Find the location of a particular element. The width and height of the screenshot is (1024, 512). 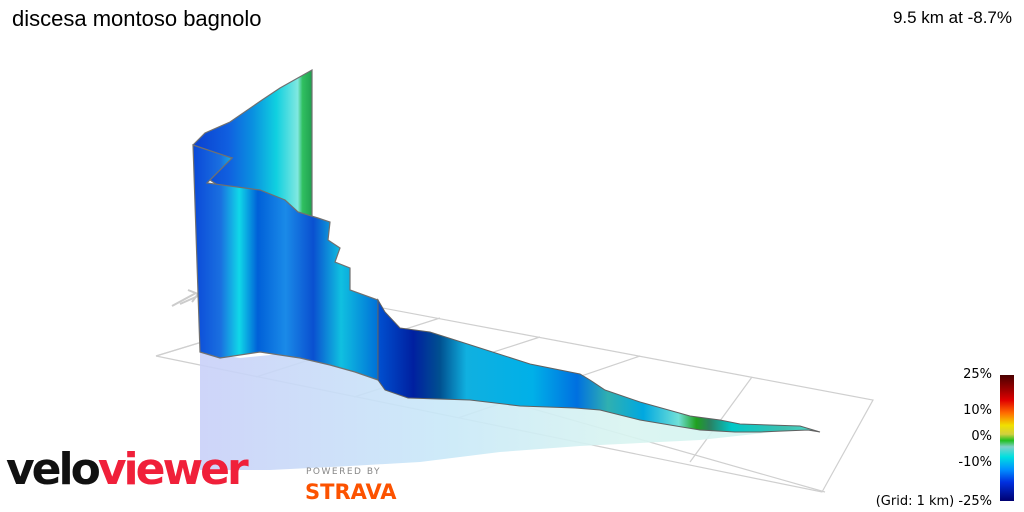

legend-tick-0: 0% is located at coordinates (981, 436).